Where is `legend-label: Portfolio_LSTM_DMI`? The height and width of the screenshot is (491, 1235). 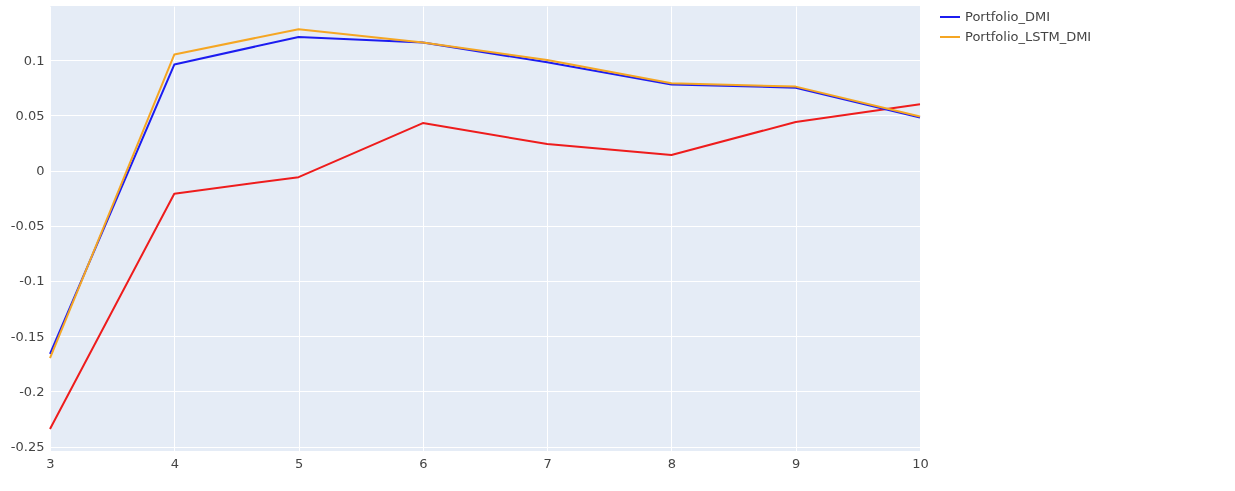
legend-label: Portfolio_LSTM_DMI is located at coordinates (1028, 36).